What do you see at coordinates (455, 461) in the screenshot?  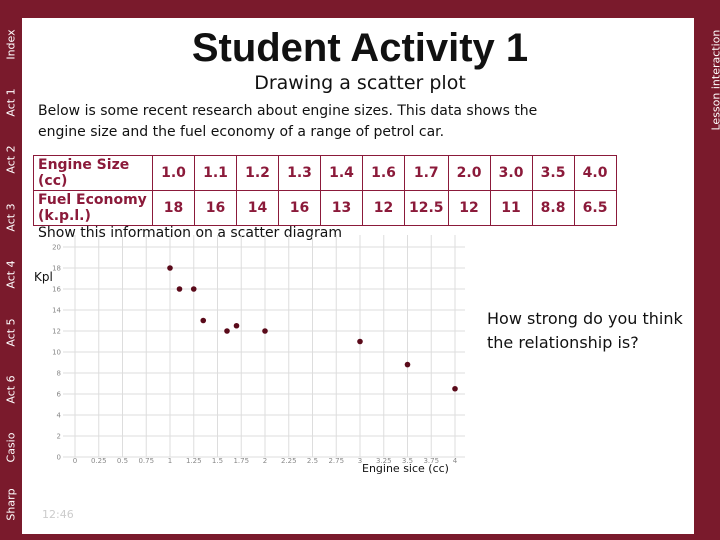 I see `x-tick-label: 4` at bounding box center [455, 461].